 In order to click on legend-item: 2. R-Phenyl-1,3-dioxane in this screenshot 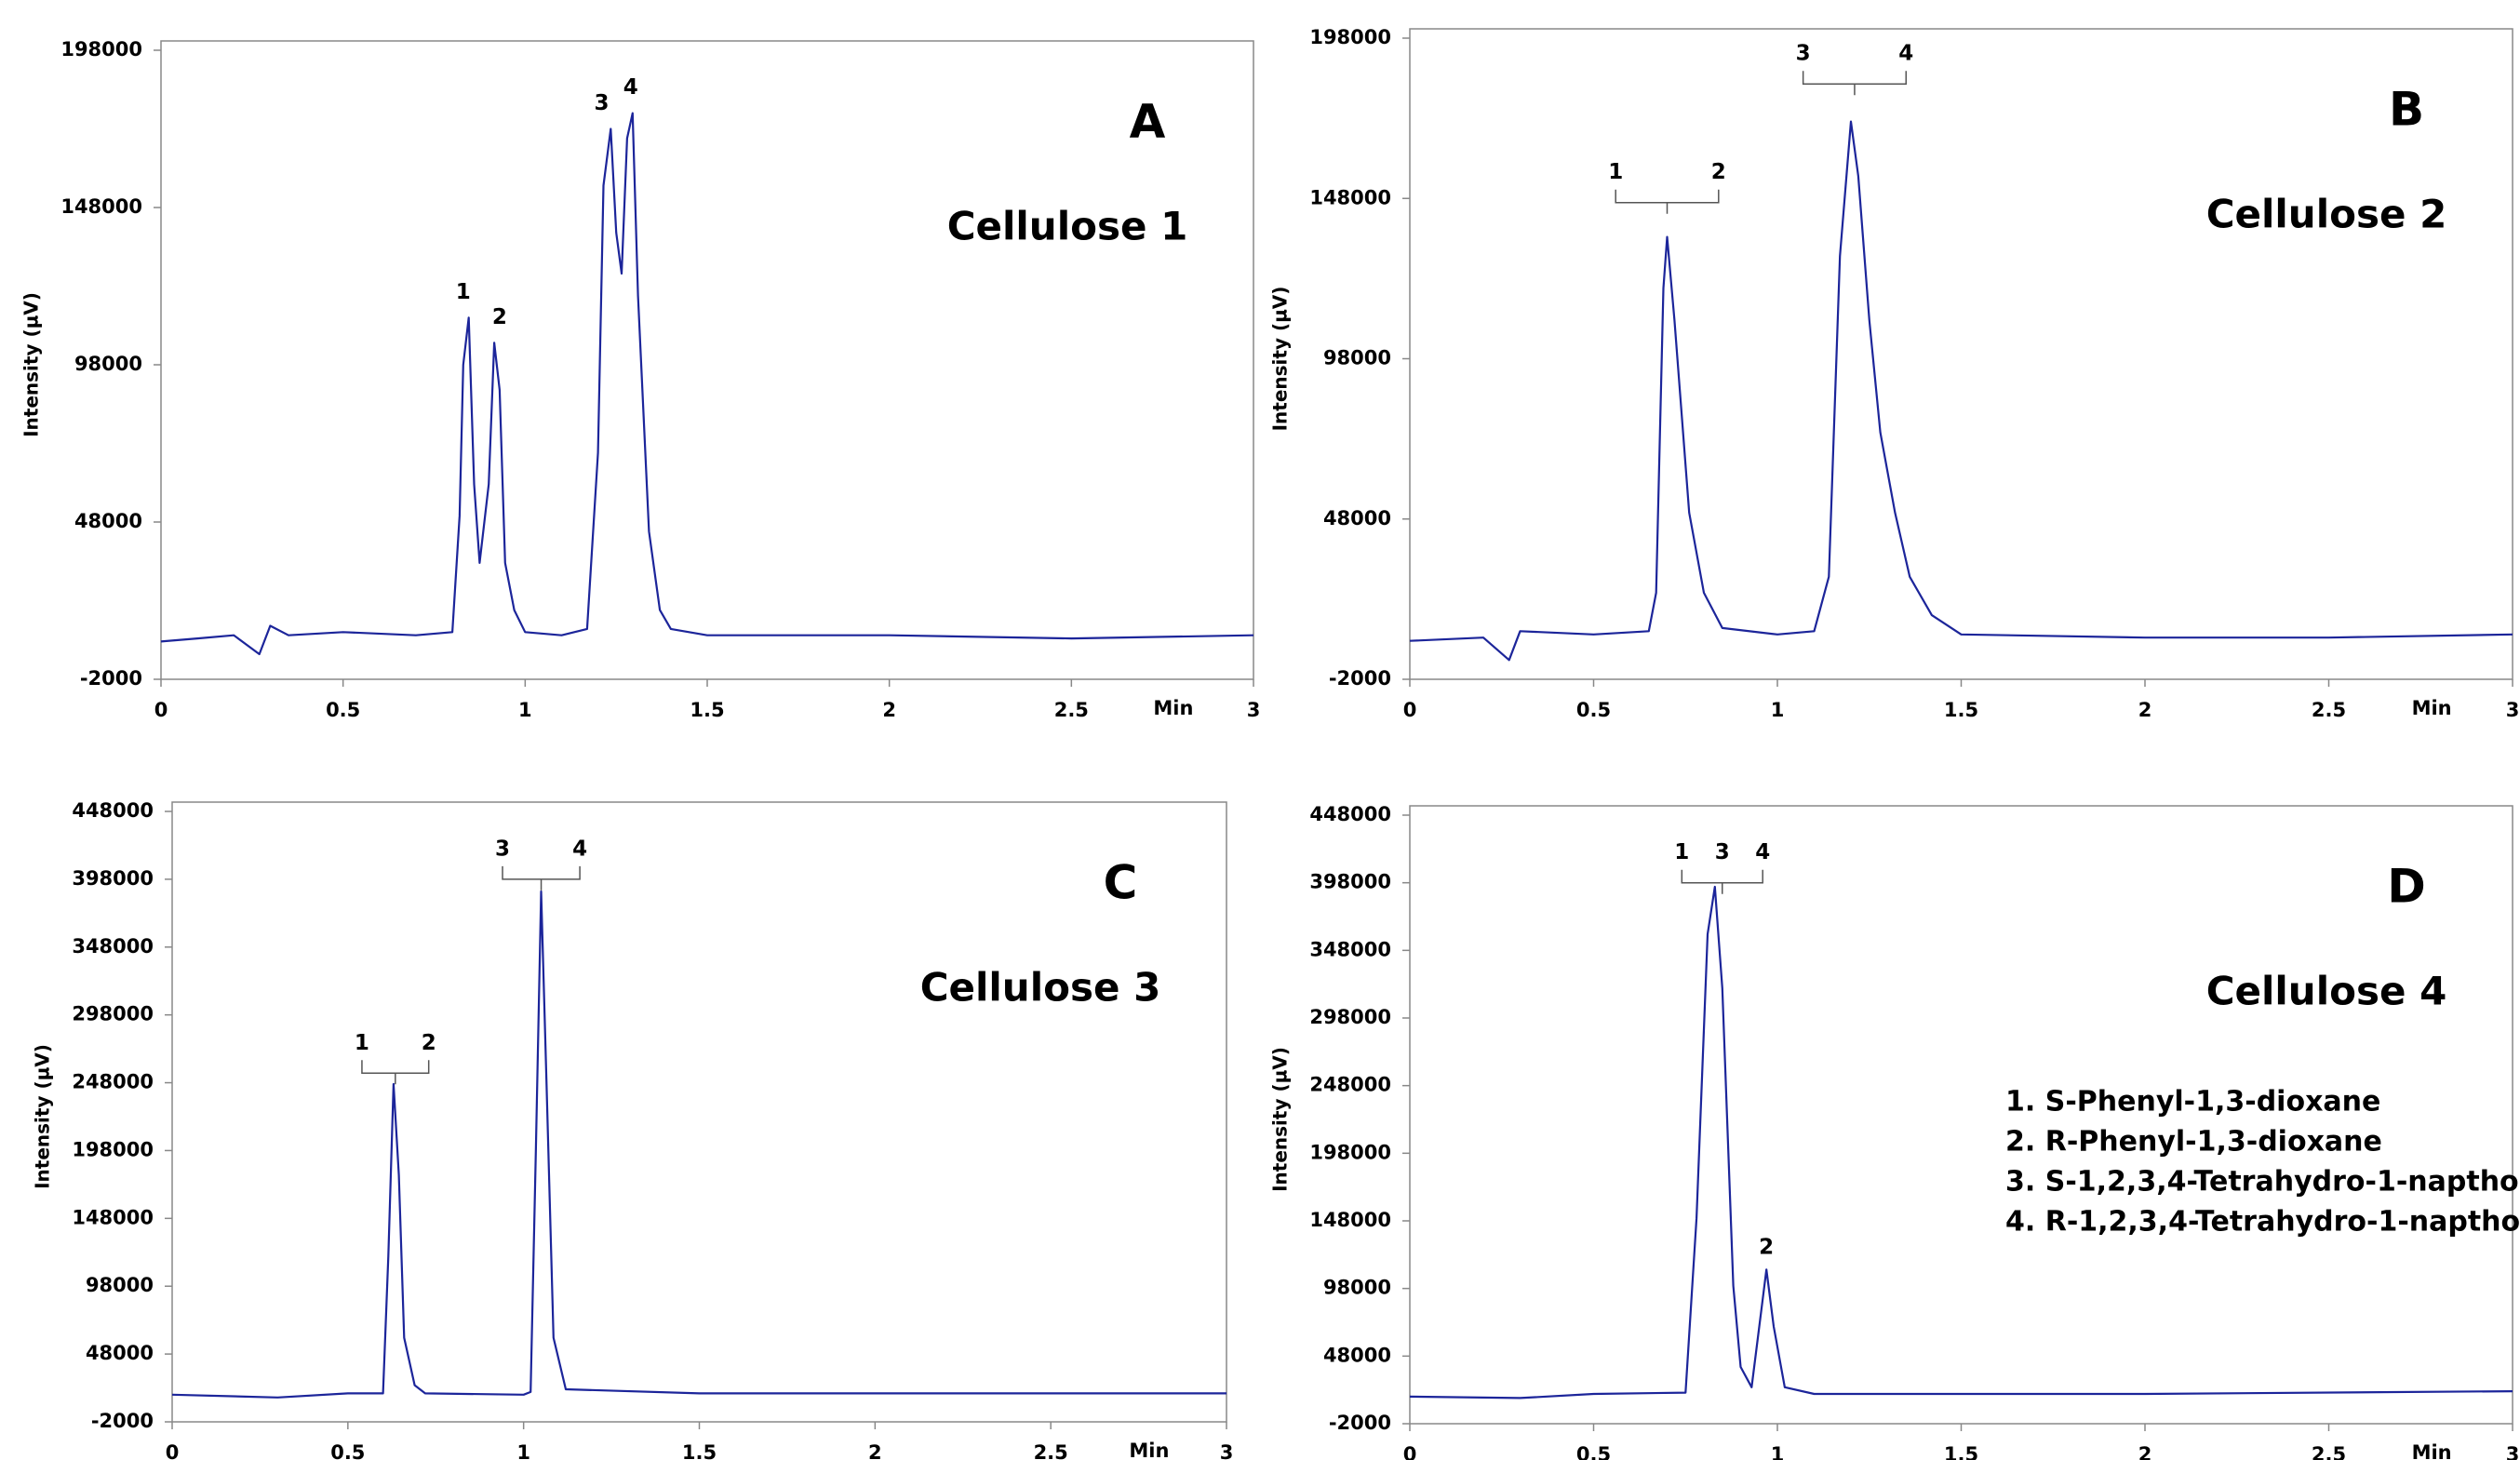, I will do `click(2193, 1142)`.